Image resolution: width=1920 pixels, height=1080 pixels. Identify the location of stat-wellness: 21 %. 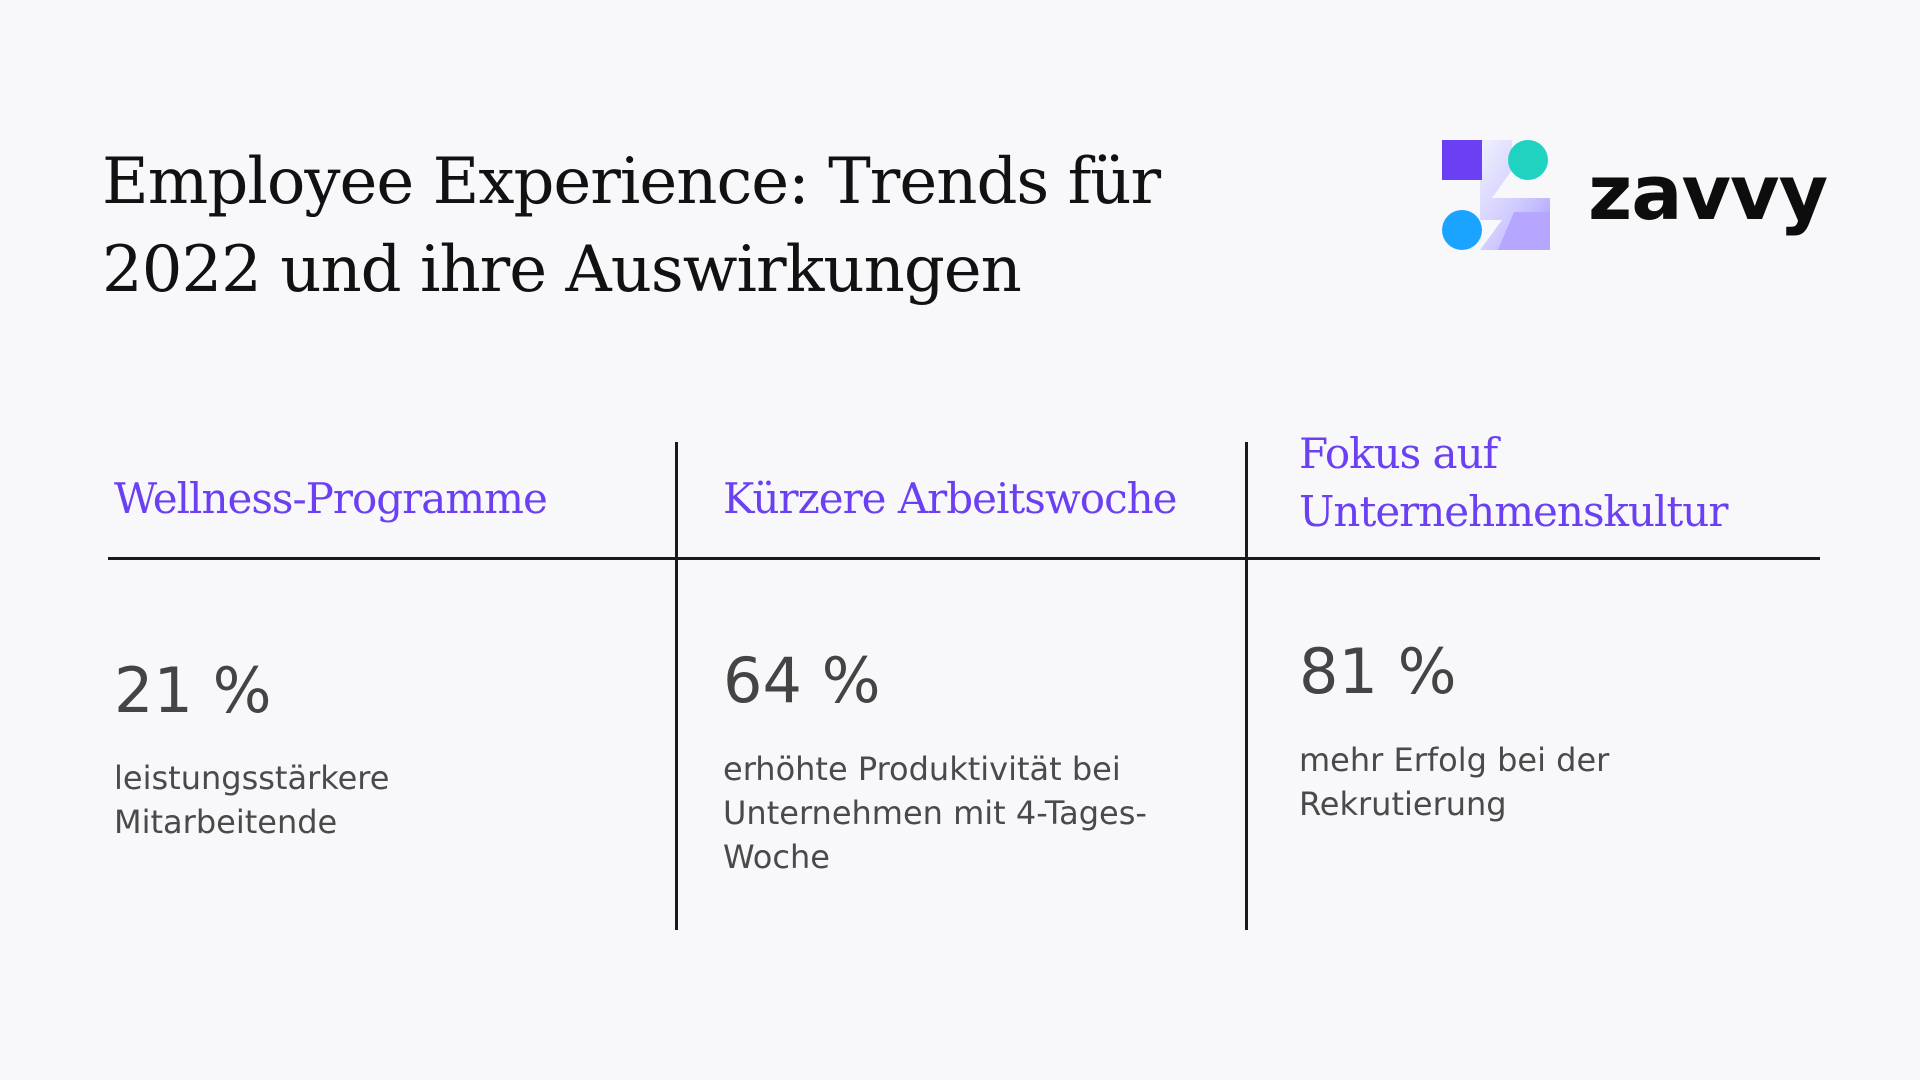
(193, 690).